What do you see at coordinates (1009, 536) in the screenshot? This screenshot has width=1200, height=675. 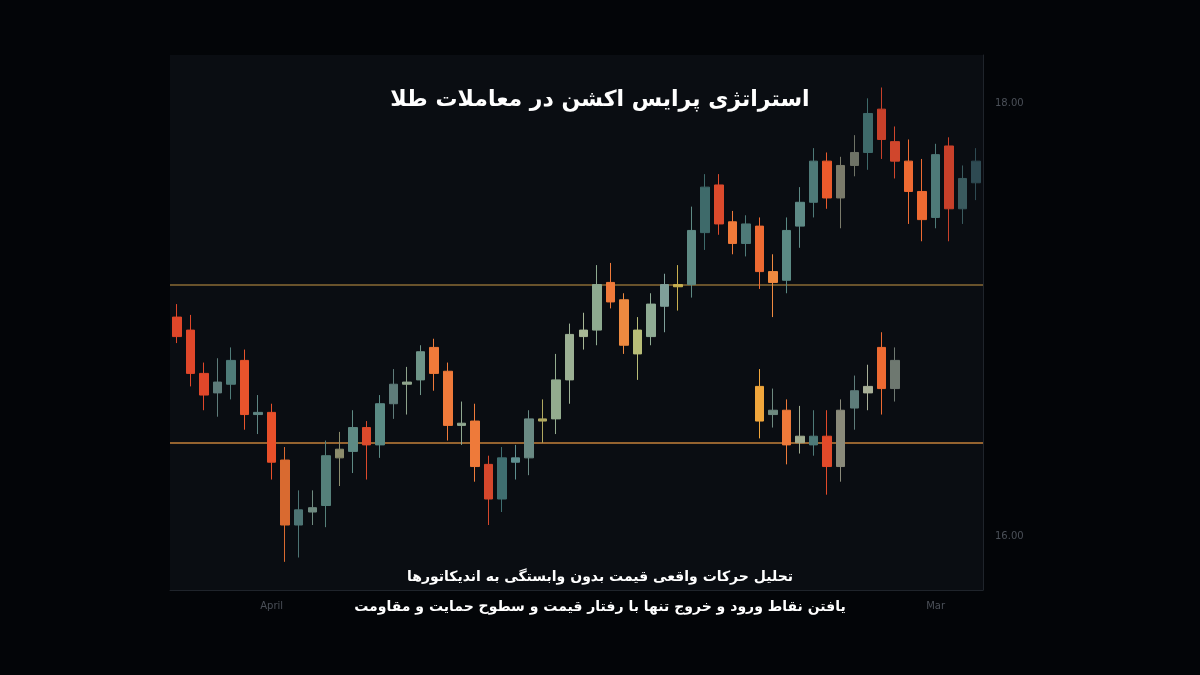 I see `y-tick-label: 16.00` at bounding box center [1009, 536].